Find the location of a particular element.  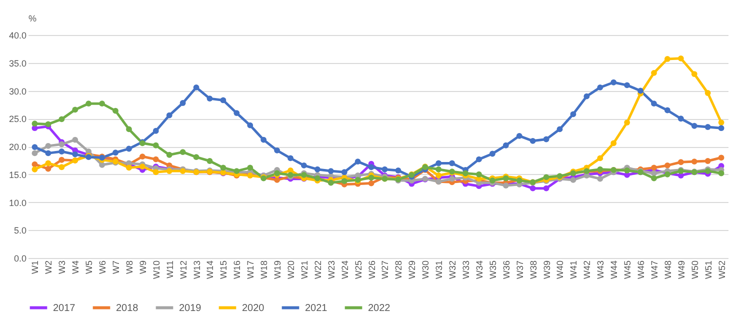

x-tick-label: W29 is located at coordinates (412, 270).